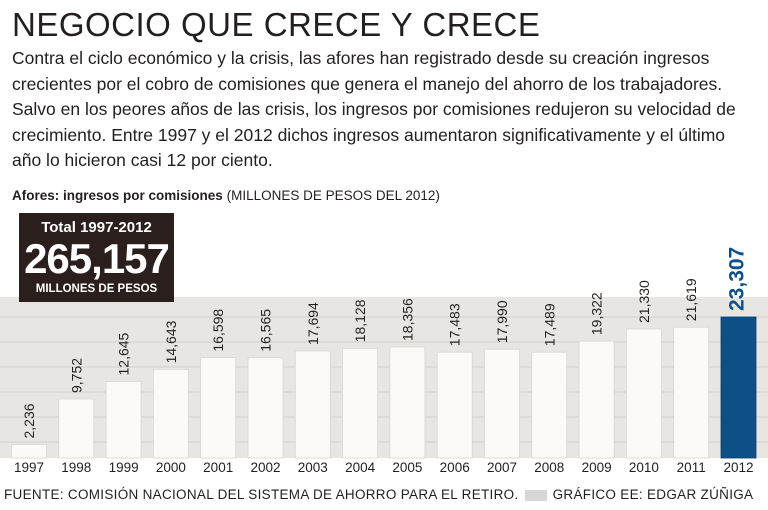  What do you see at coordinates (96, 289) in the screenshot?
I see `total-unit: MILLONES DE PESOS` at bounding box center [96, 289].